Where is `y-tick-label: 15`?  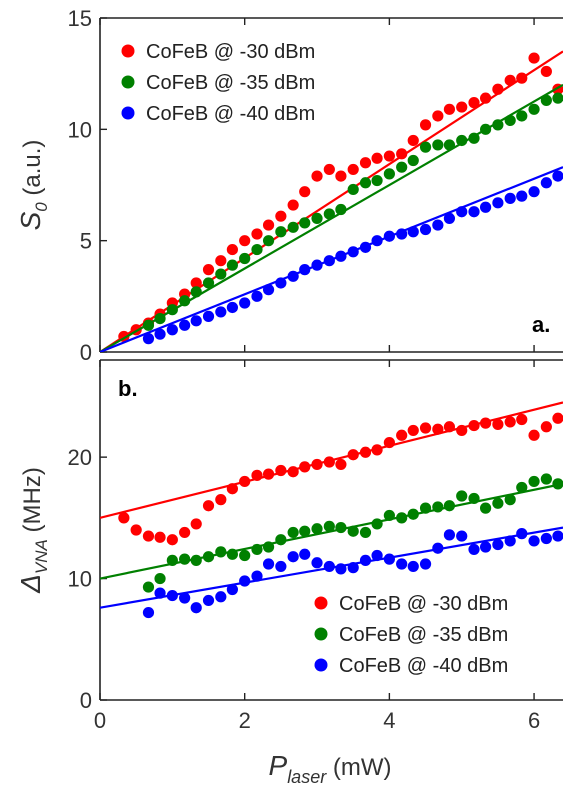
y-tick-label: 15 is located at coordinates (80, 18).